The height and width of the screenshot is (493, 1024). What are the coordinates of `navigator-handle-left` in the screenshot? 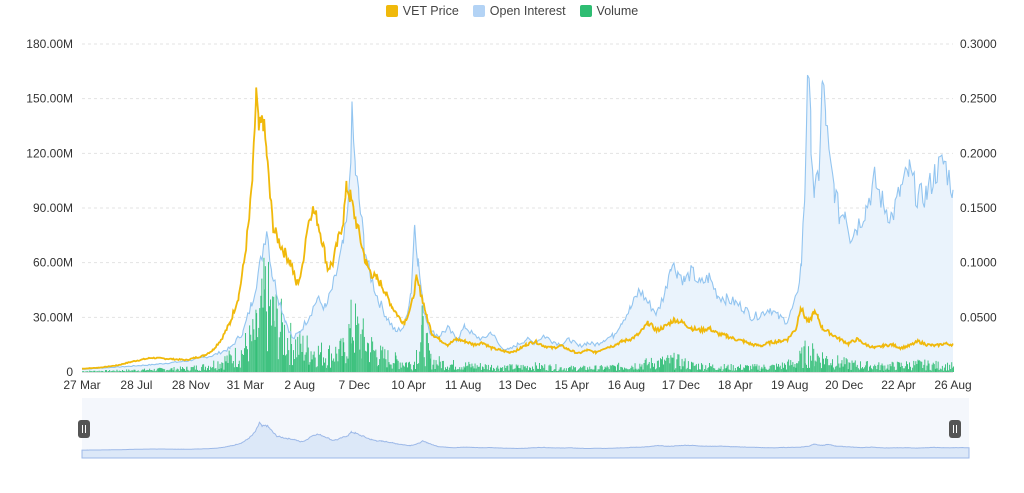 It's located at (84, 429).